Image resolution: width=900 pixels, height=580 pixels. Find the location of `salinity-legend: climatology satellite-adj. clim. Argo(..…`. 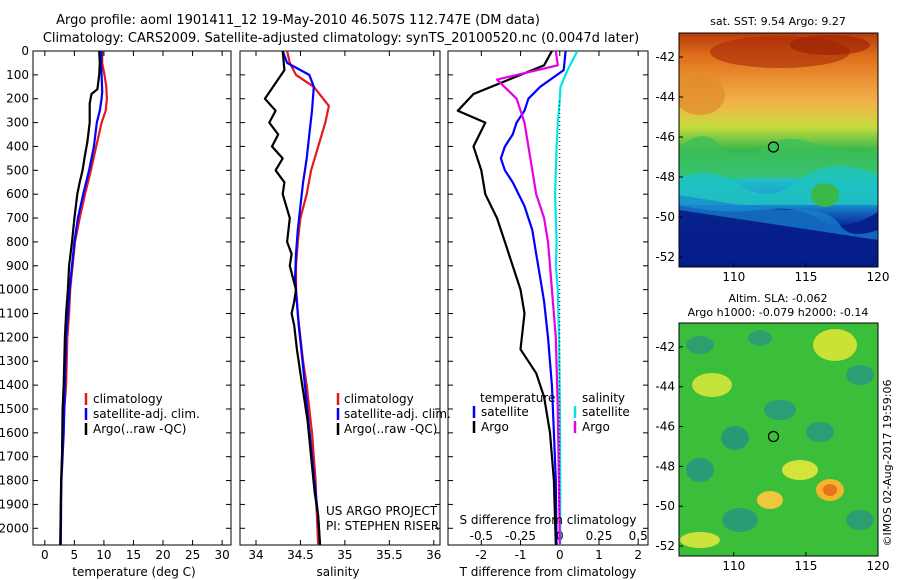

salinity-legend: climatology satellite-adj. clim. Argo(..… is located at coordinates (393, 414).